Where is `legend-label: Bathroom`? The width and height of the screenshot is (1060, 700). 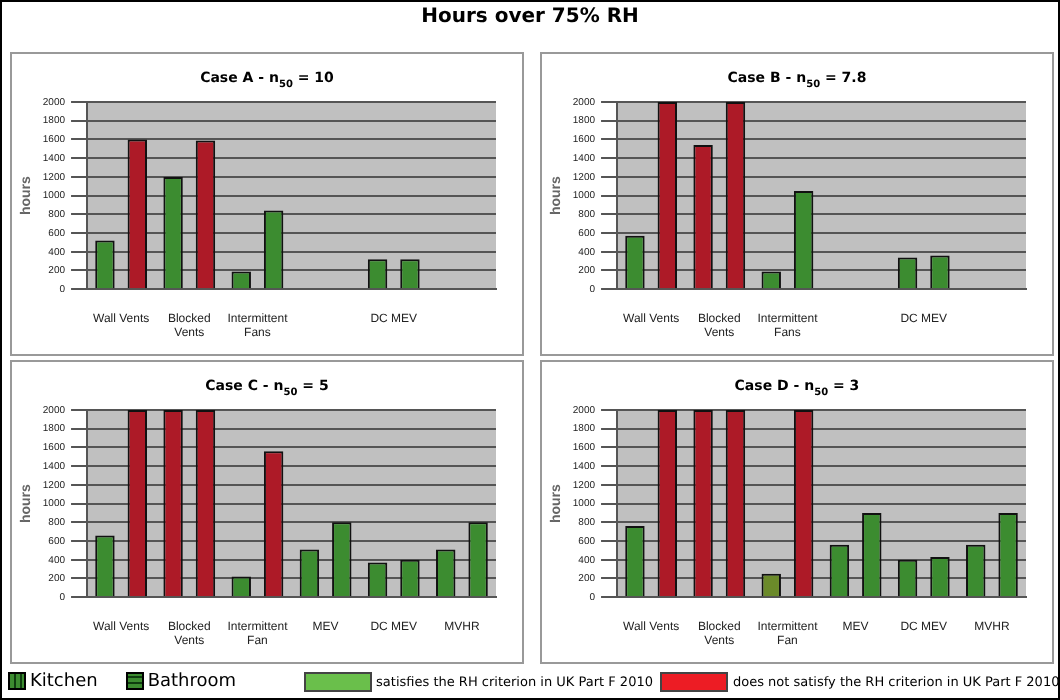
legend-label: Bathroom is located at coordinates (191, 681).